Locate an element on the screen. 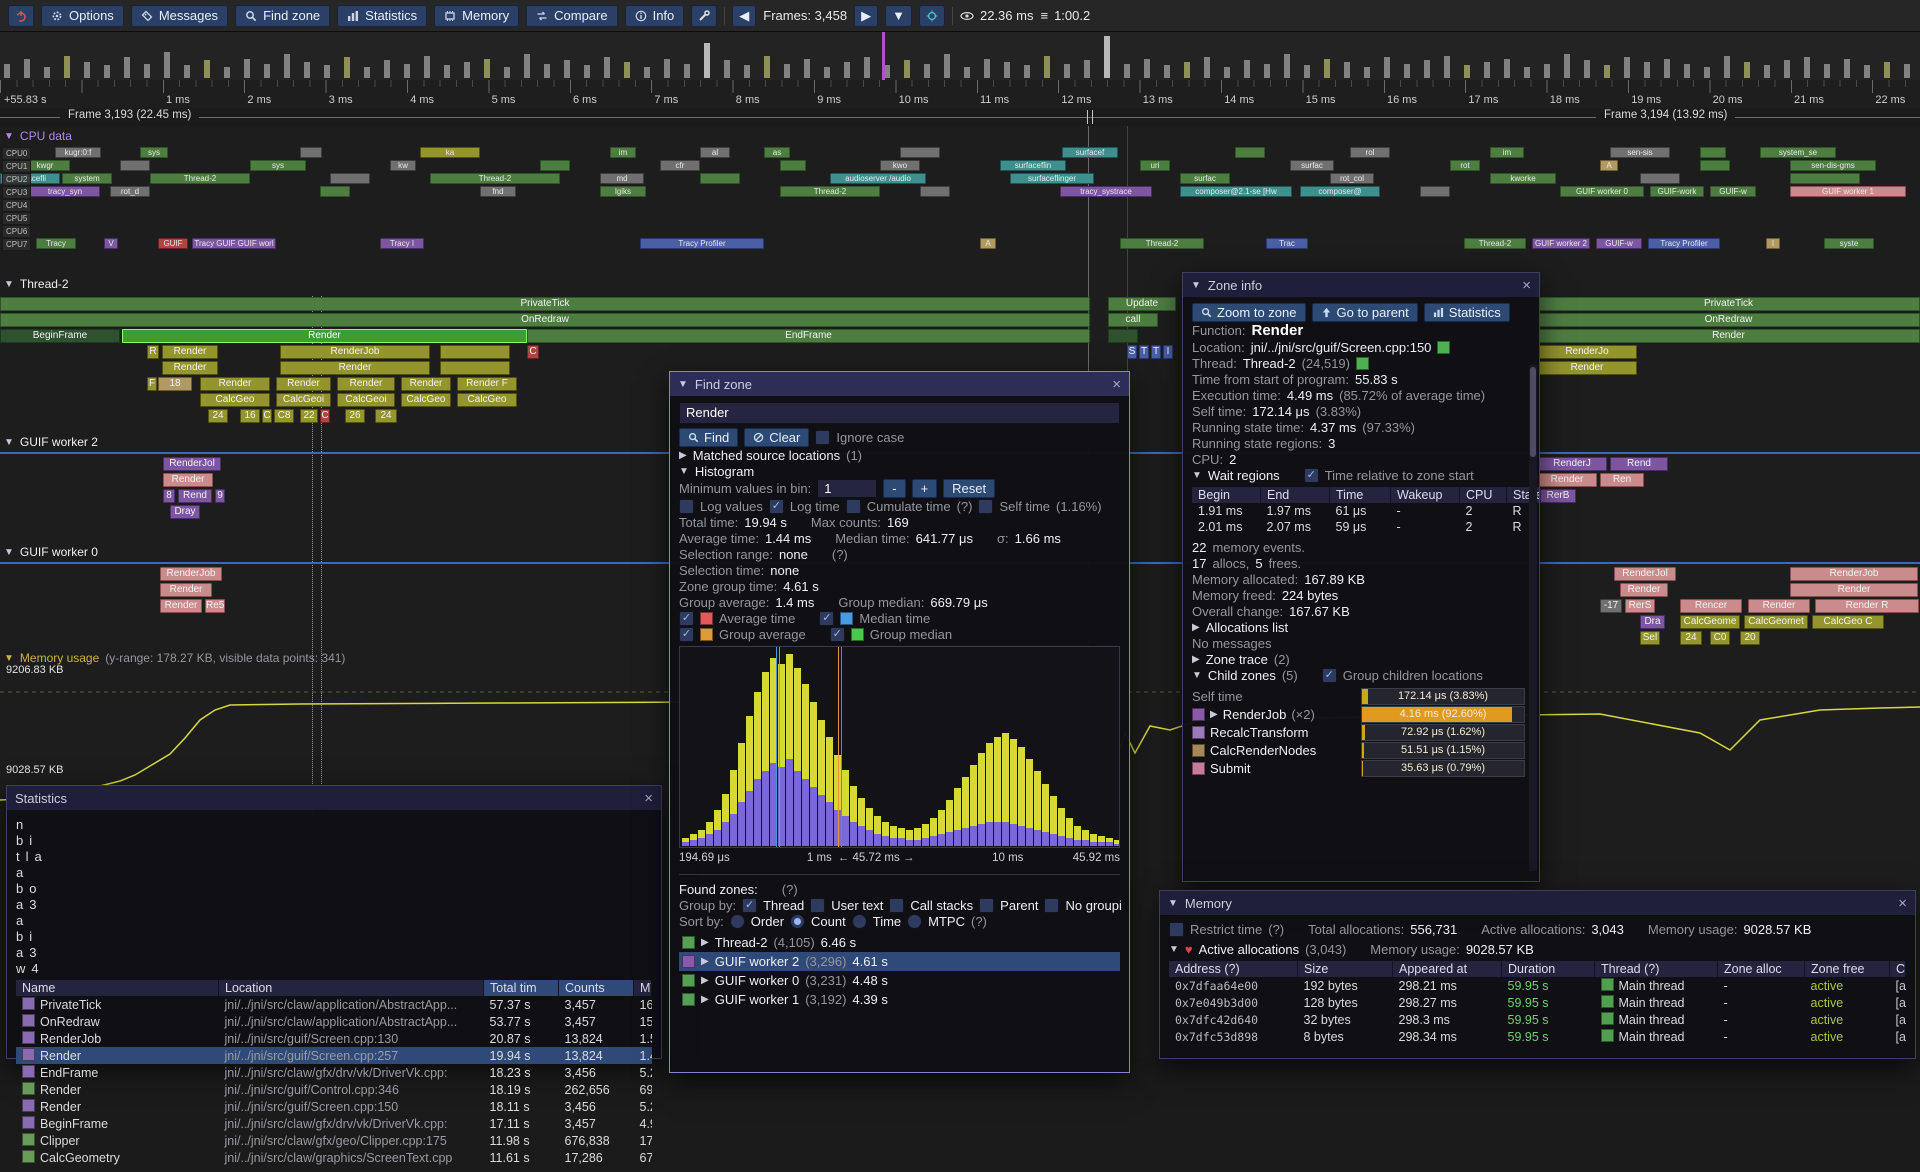  timeline-zone: Trac is located at coordinates (1287, 243).